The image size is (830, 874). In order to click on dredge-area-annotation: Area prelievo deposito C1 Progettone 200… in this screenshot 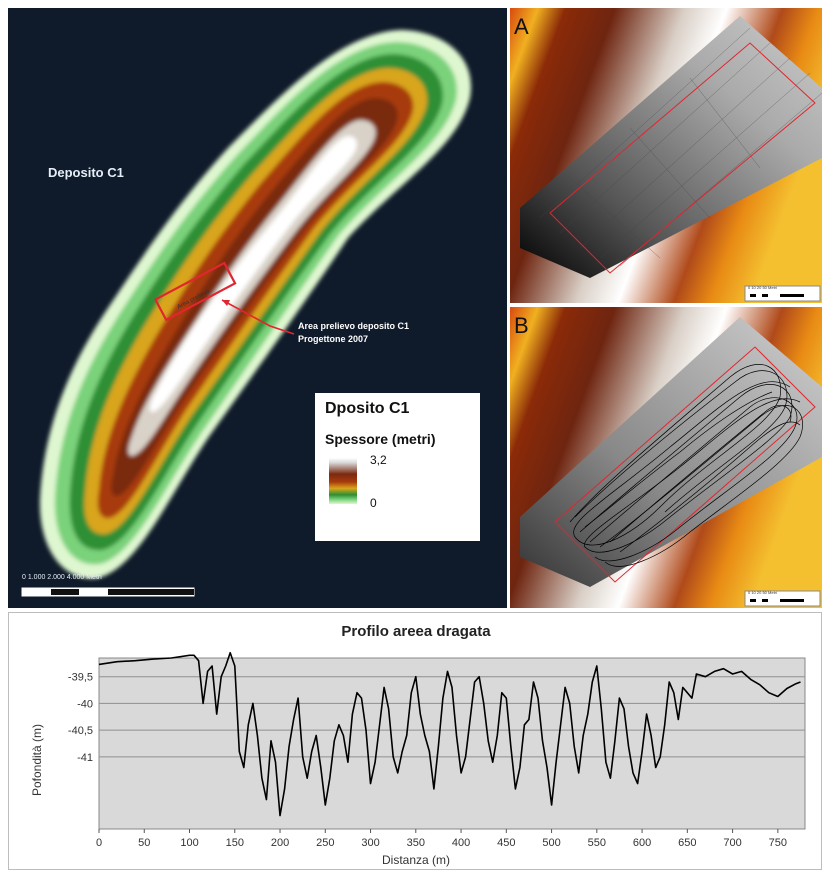, I will do `click(354, 332)`.